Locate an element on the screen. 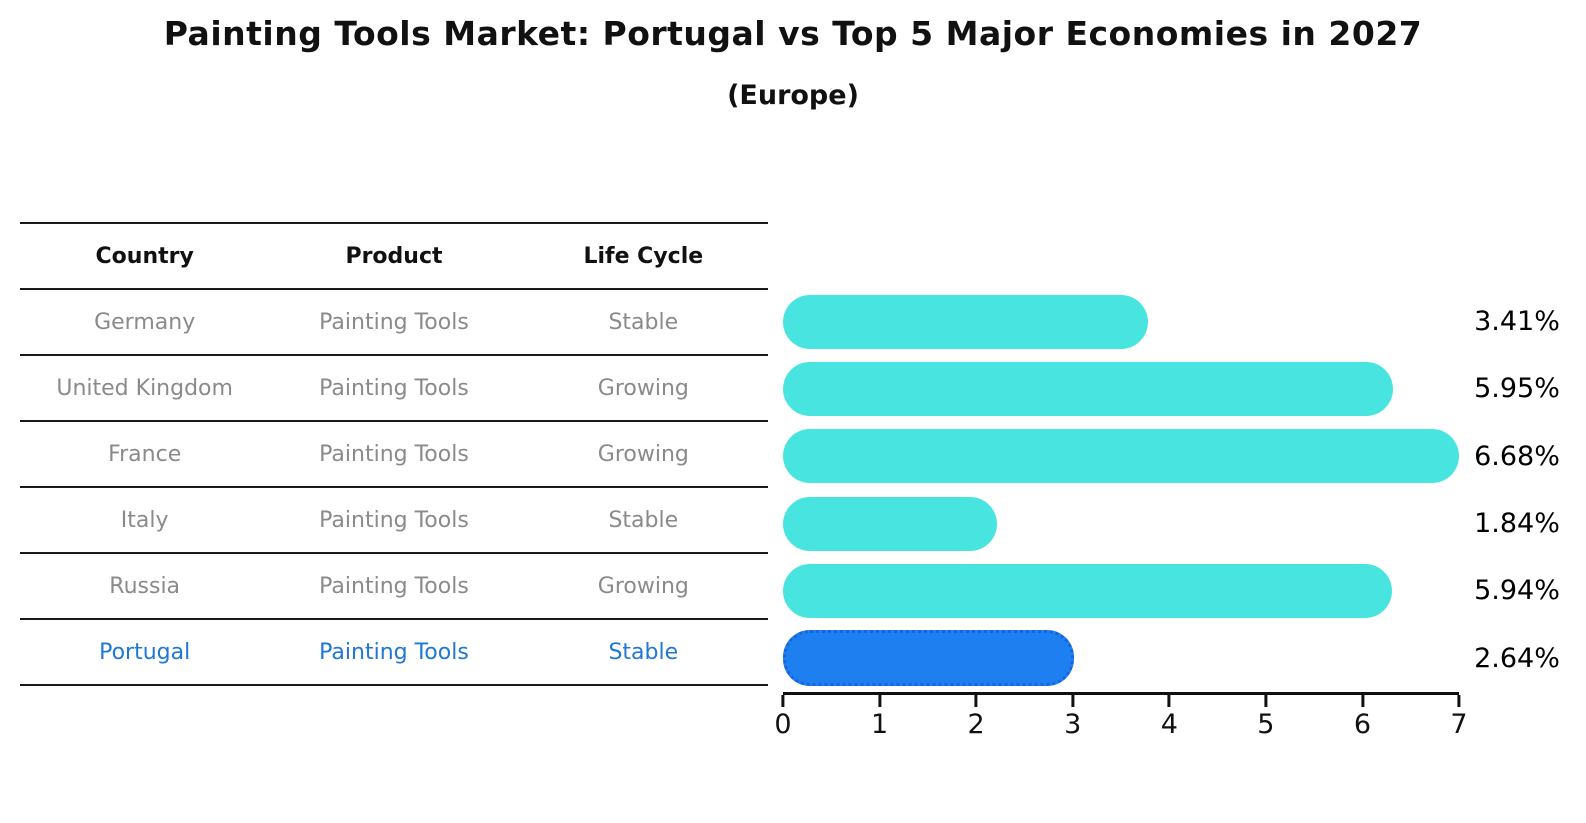 This screenshot has width=1586, height=823. cell-country: Germany is located at coordinates (145, 322).